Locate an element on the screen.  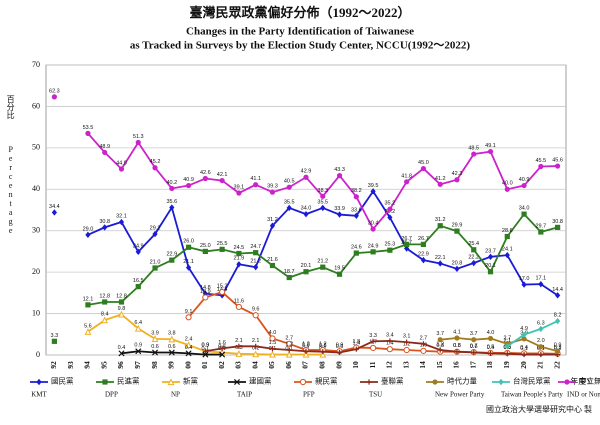
x-axis-label: 年度Y is located at coordinates (581, 381).